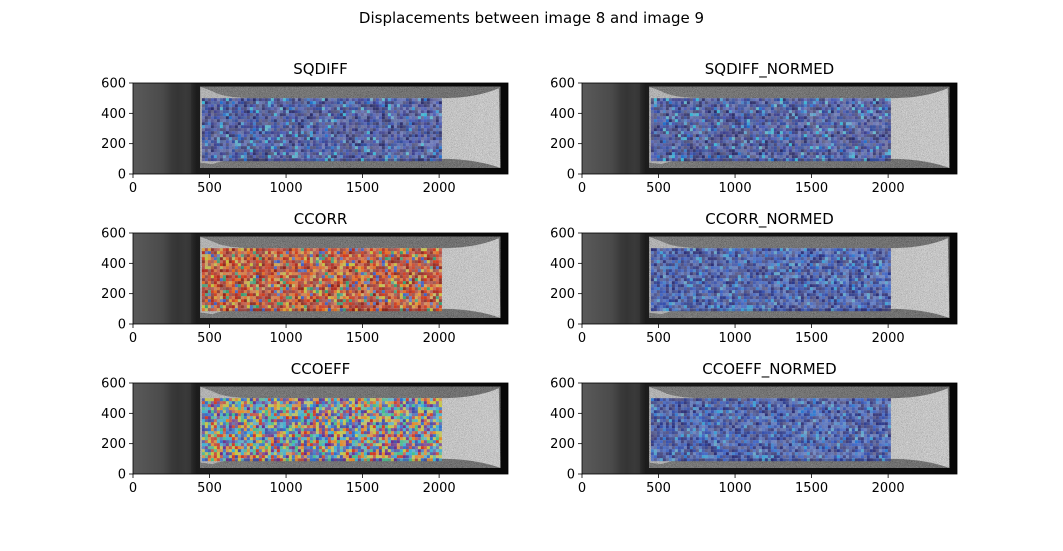 Image resolution: width=1063 pixels, height=551 pixels. I want to click on subplot-title: CCORR, so click(321, 219).